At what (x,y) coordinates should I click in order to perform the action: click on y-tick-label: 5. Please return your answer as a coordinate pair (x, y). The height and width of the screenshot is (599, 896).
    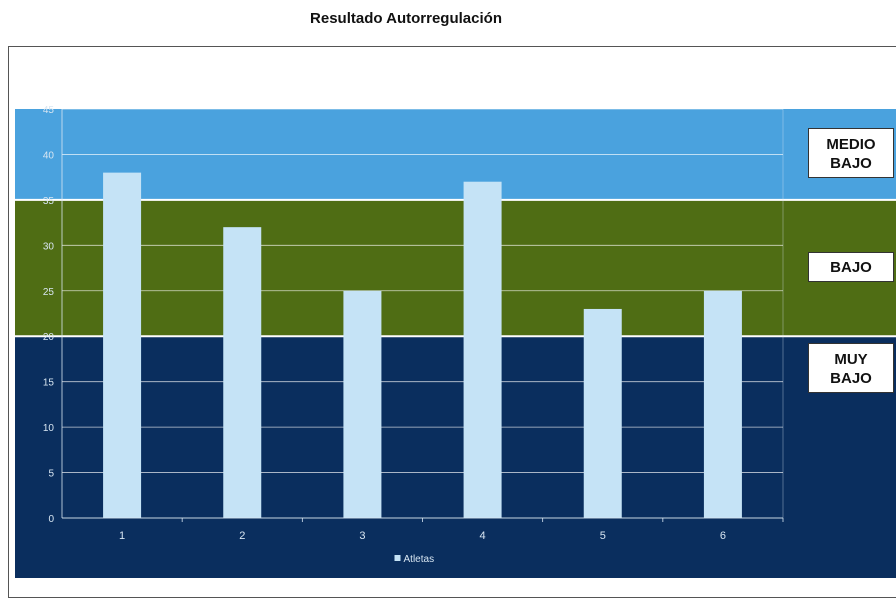
    Looking at the image, I should click on (51, 474).